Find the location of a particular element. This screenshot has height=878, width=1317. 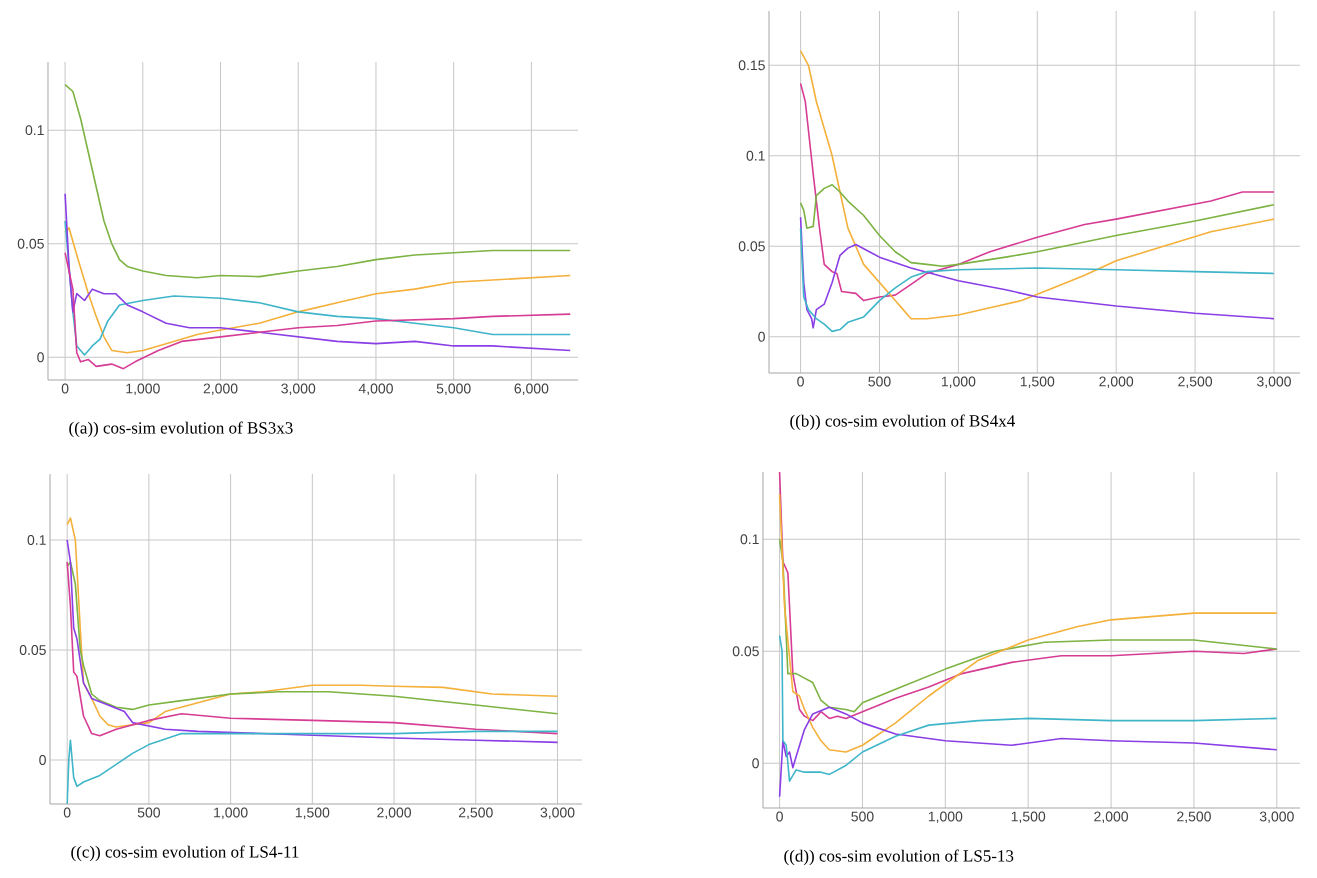

x-tick-label: 6,000 is located at coordinates (531, 389).